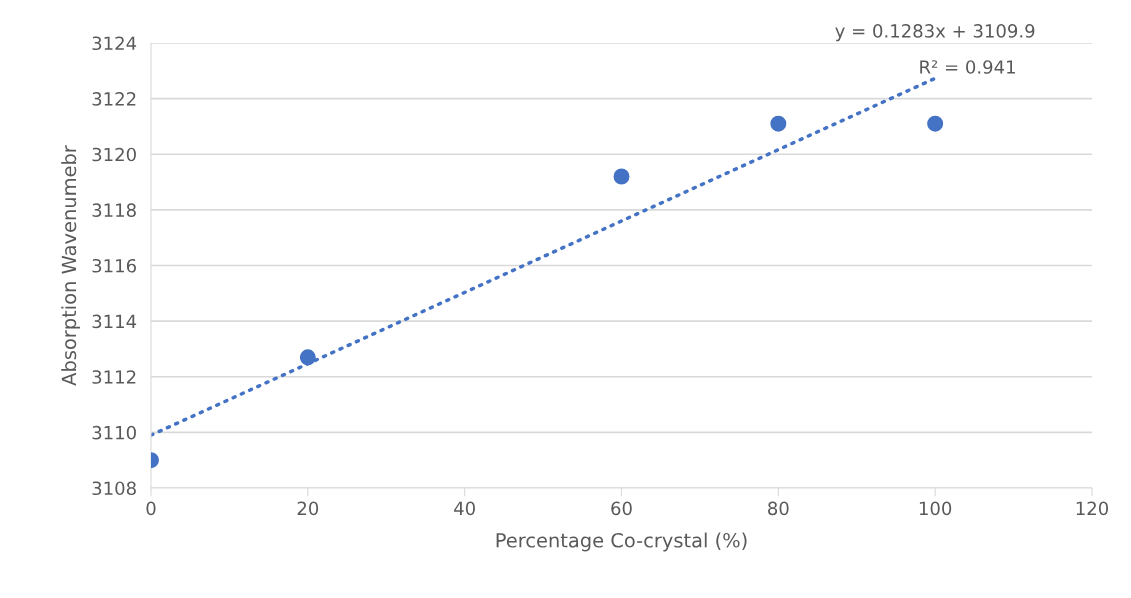 This screenshot has width=1131, height=598. What do you see at coordinates (621, 508) in the screenshot?
I see `x-tick-label: 60` at bounding box center [621, 508].